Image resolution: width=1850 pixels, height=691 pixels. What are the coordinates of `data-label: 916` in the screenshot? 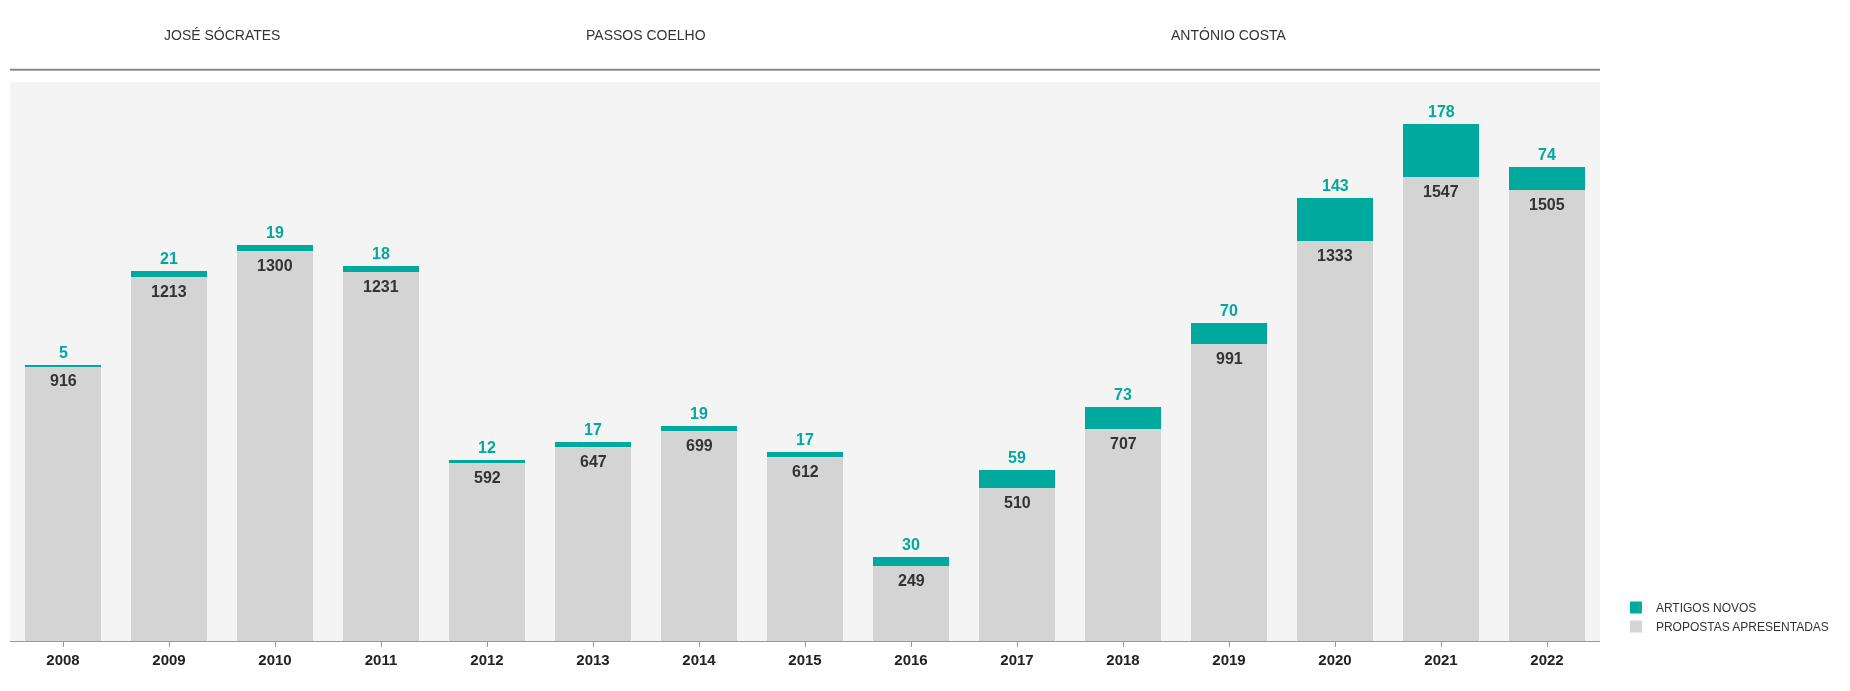 It's located at (63, 380).